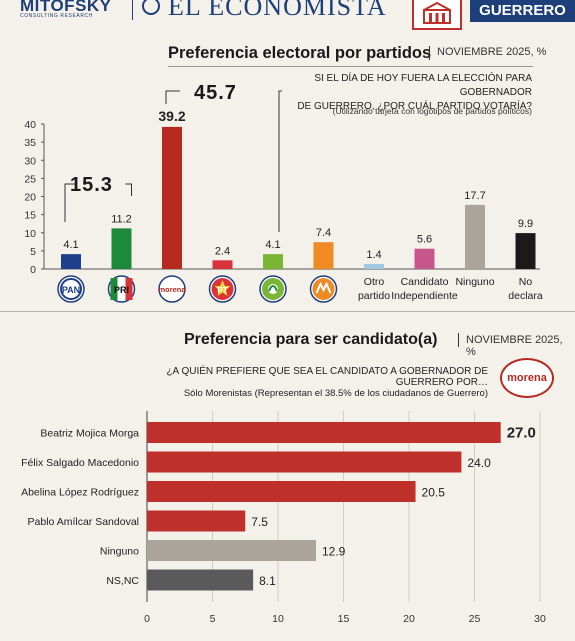  What do you see at coordinates (458, 340) in the screenshot?
I see `chart2-title-separator` at bounding box center [458, 340].